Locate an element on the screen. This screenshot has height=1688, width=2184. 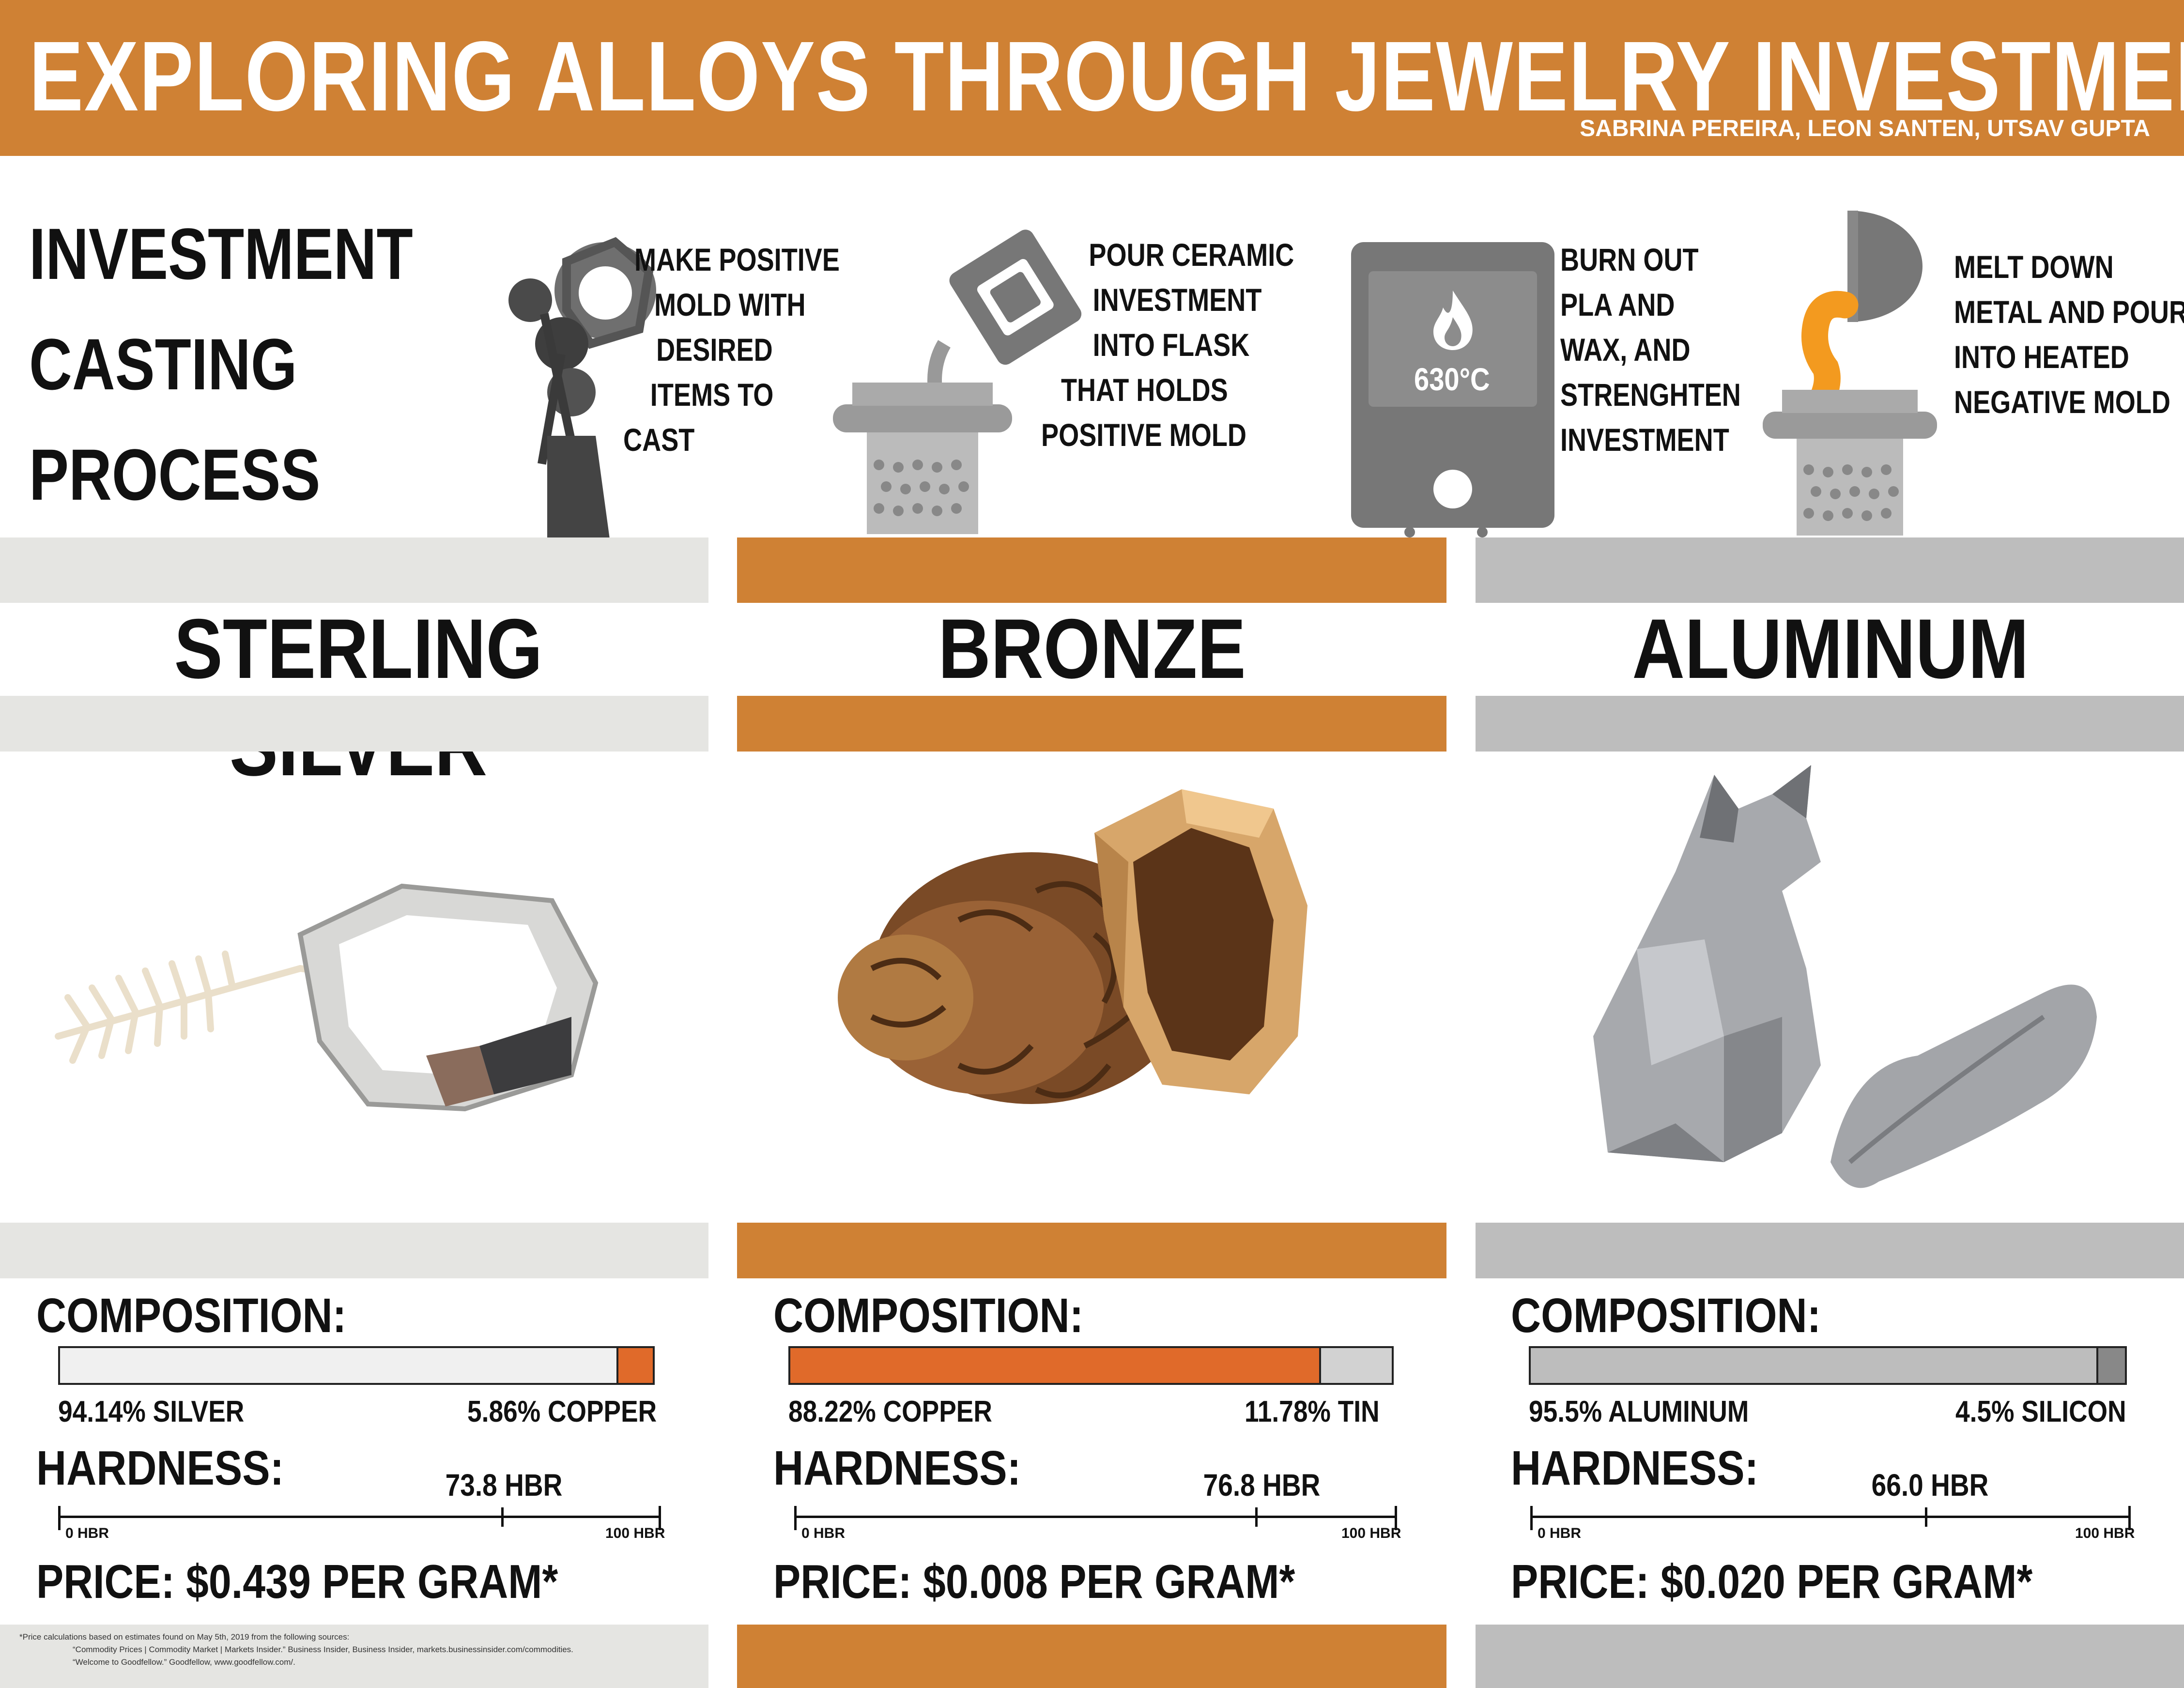
composition-label-aluminum: 95.5% ALUMINUM is located at coordinates (1639, 1411).